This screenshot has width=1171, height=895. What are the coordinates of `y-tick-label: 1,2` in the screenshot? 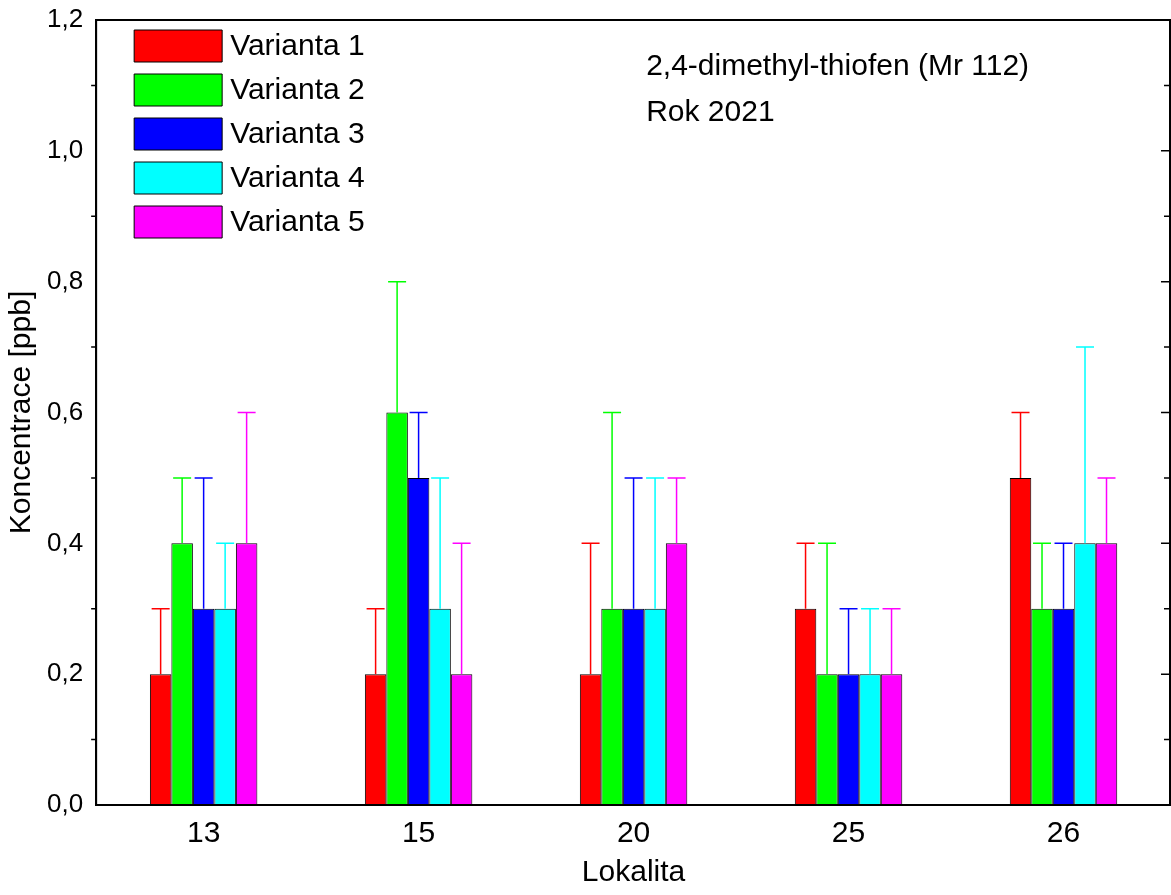 It's located at (65, 18).